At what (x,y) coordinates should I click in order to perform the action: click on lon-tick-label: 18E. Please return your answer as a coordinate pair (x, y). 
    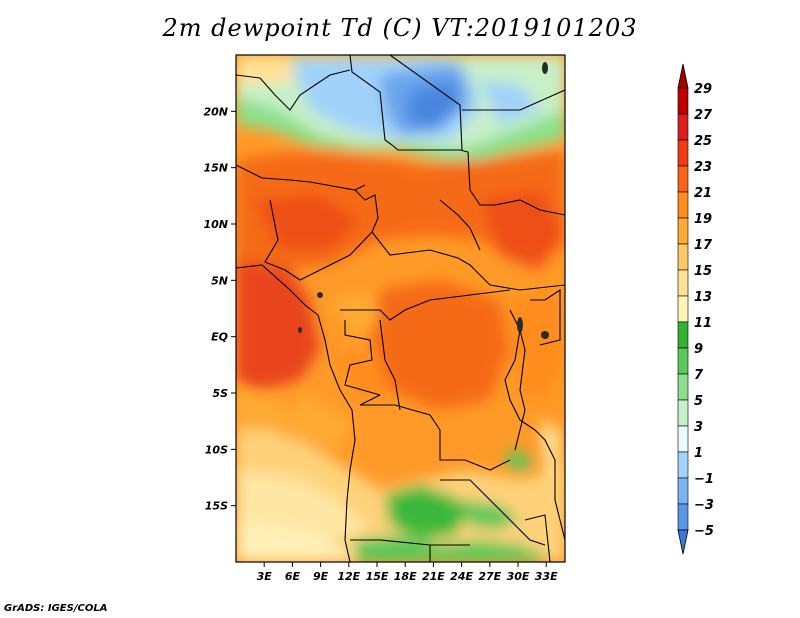
    Looking at the image, I should click on (405, 576).